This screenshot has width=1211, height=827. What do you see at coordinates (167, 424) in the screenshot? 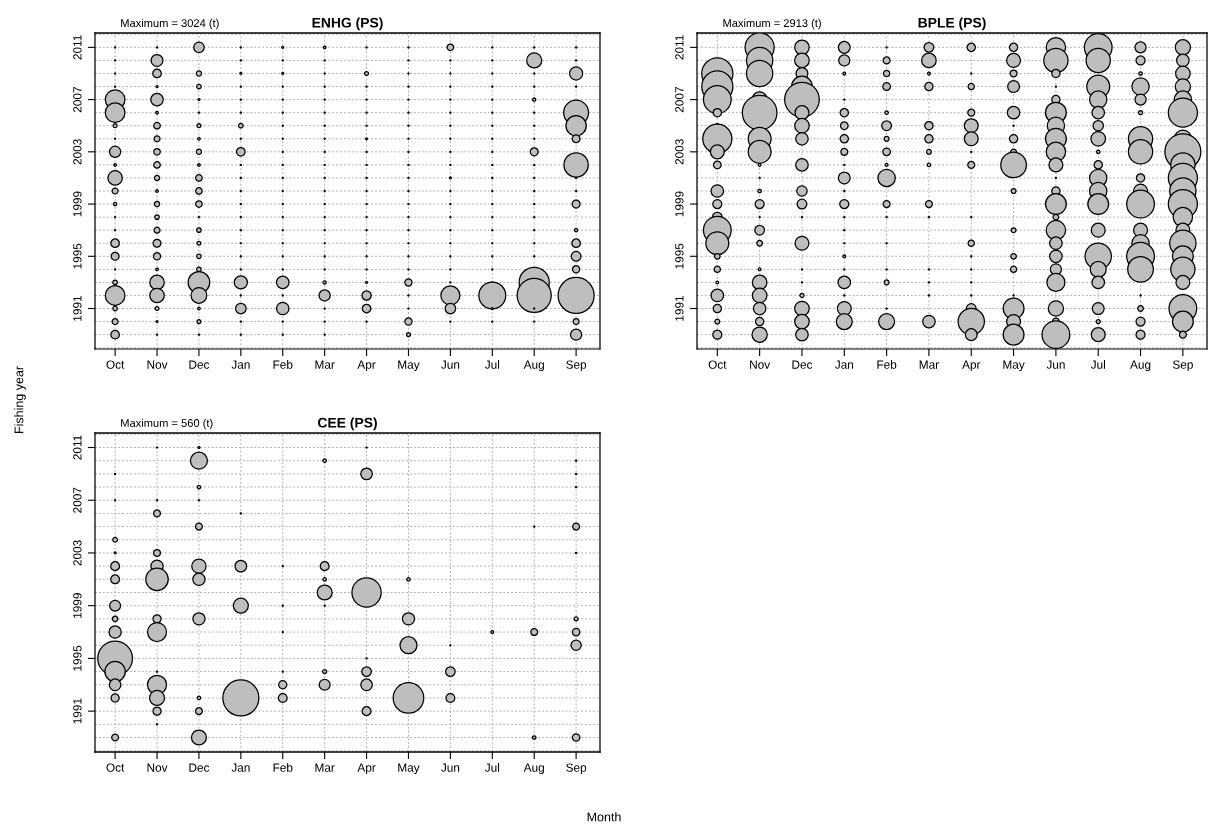
I see `text: Maximum = 560 (t)` at bounding box center [167, 424].